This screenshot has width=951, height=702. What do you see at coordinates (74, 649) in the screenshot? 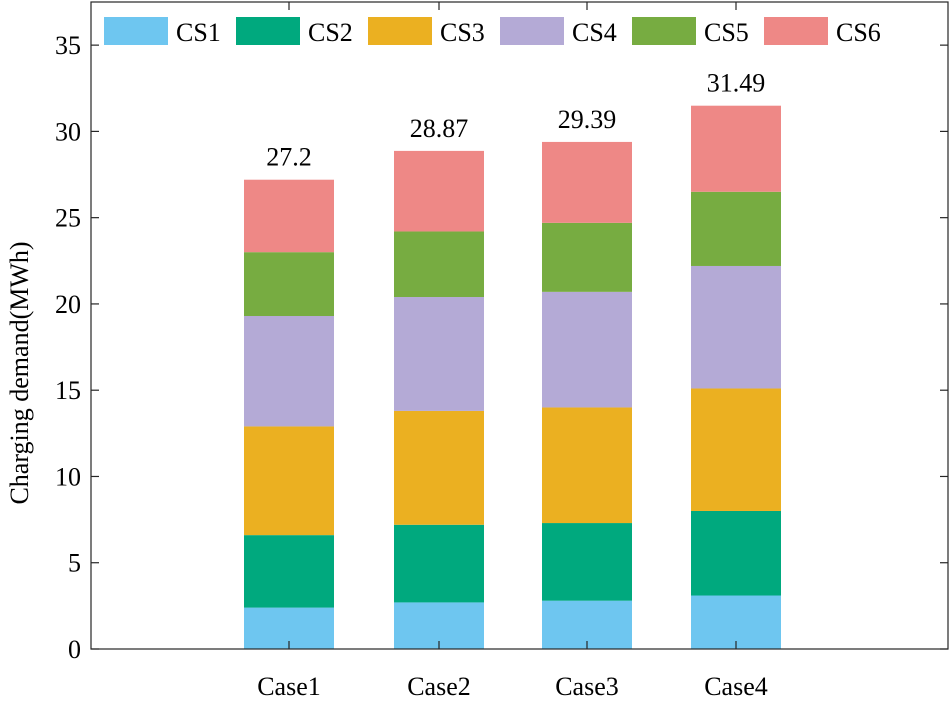
I see `y-tick-label: 0` at bounding box center [74, 649].